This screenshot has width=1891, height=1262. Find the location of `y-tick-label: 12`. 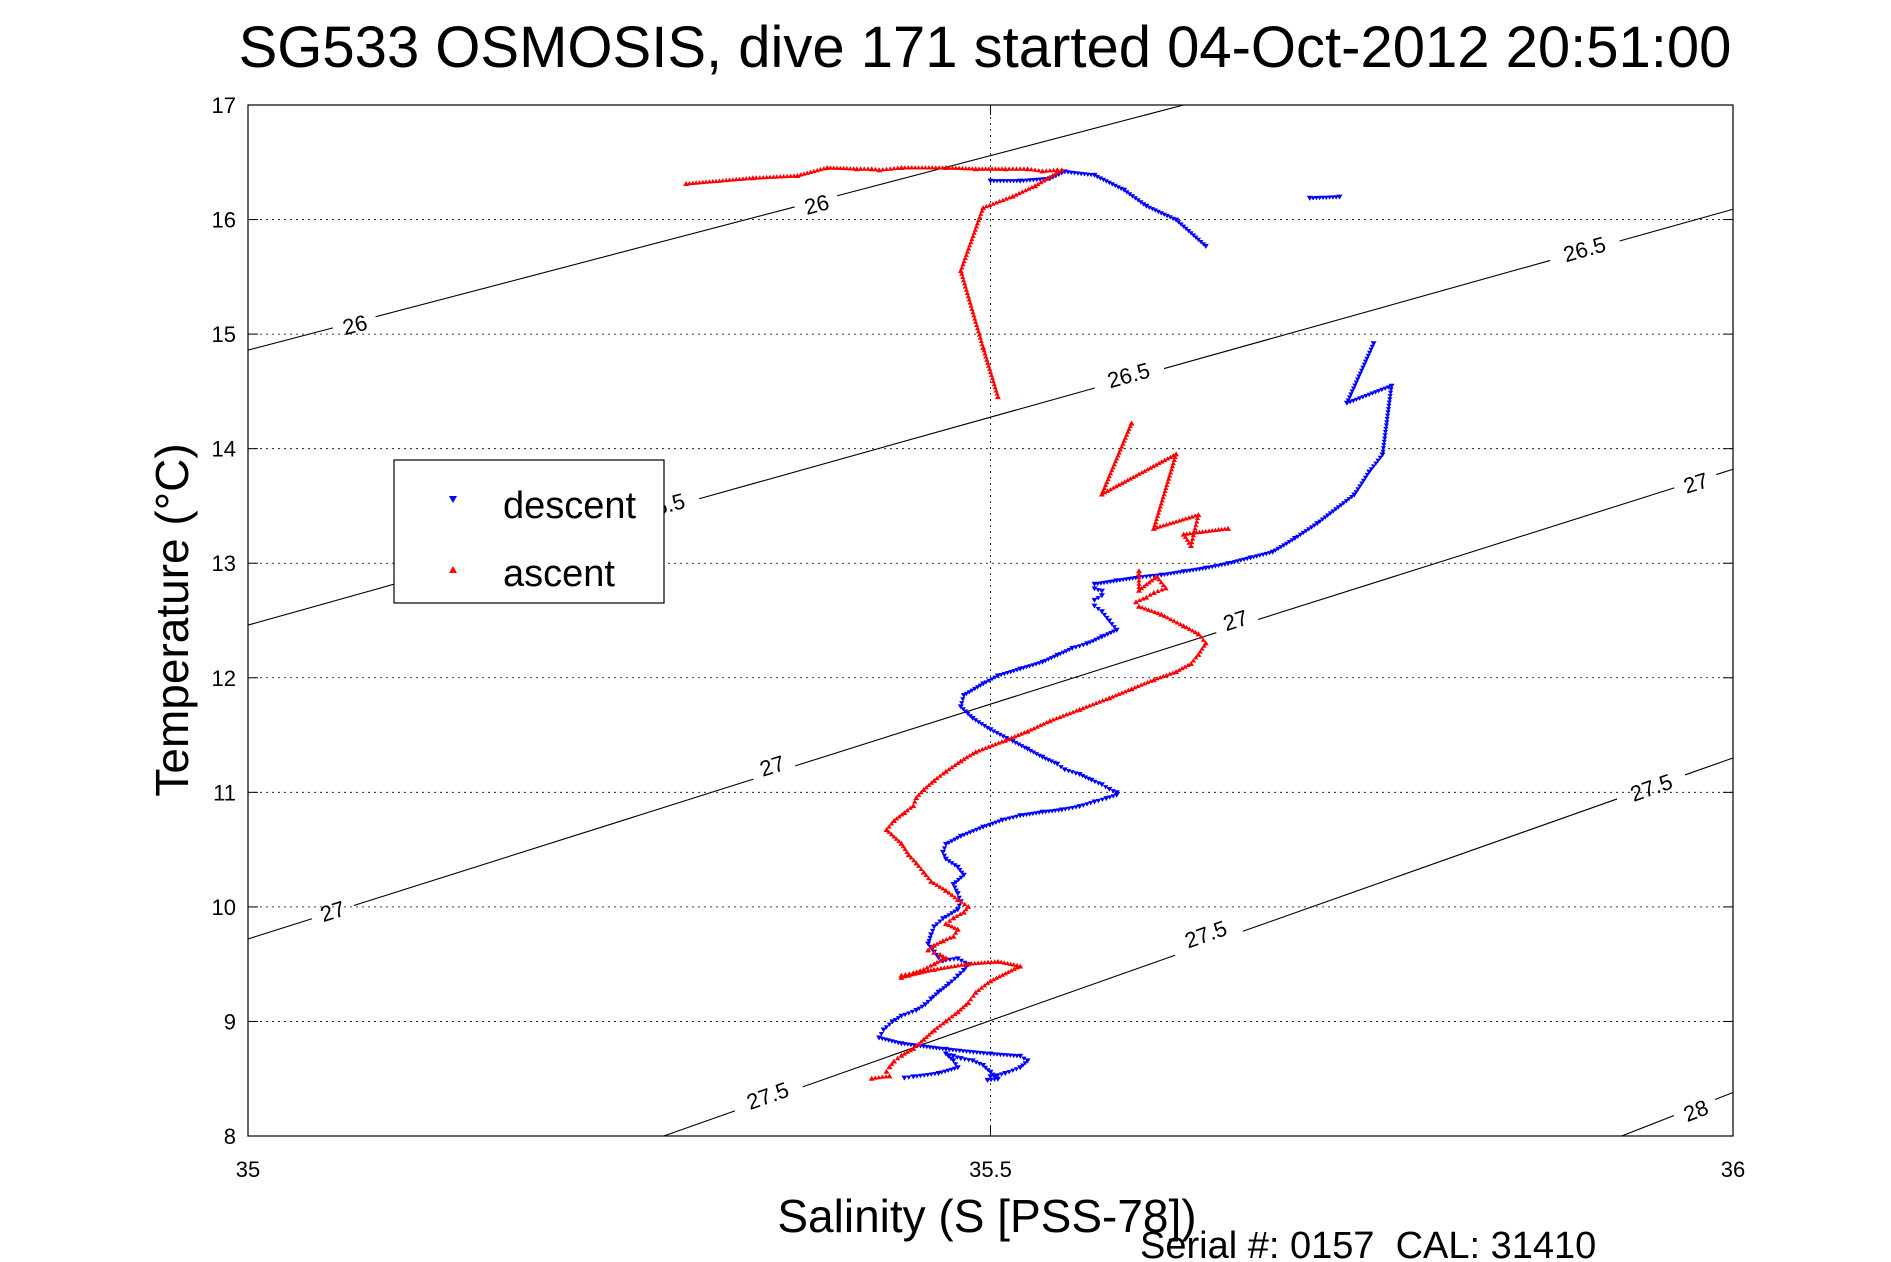

y-tick-label: 12 is located at coordinates (224, 678).